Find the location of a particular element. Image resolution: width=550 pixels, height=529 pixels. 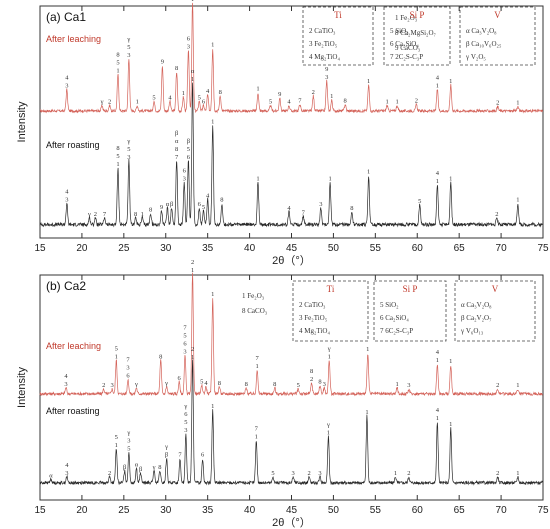

legend-group-title: Si P is located at coordinates (417, 15).